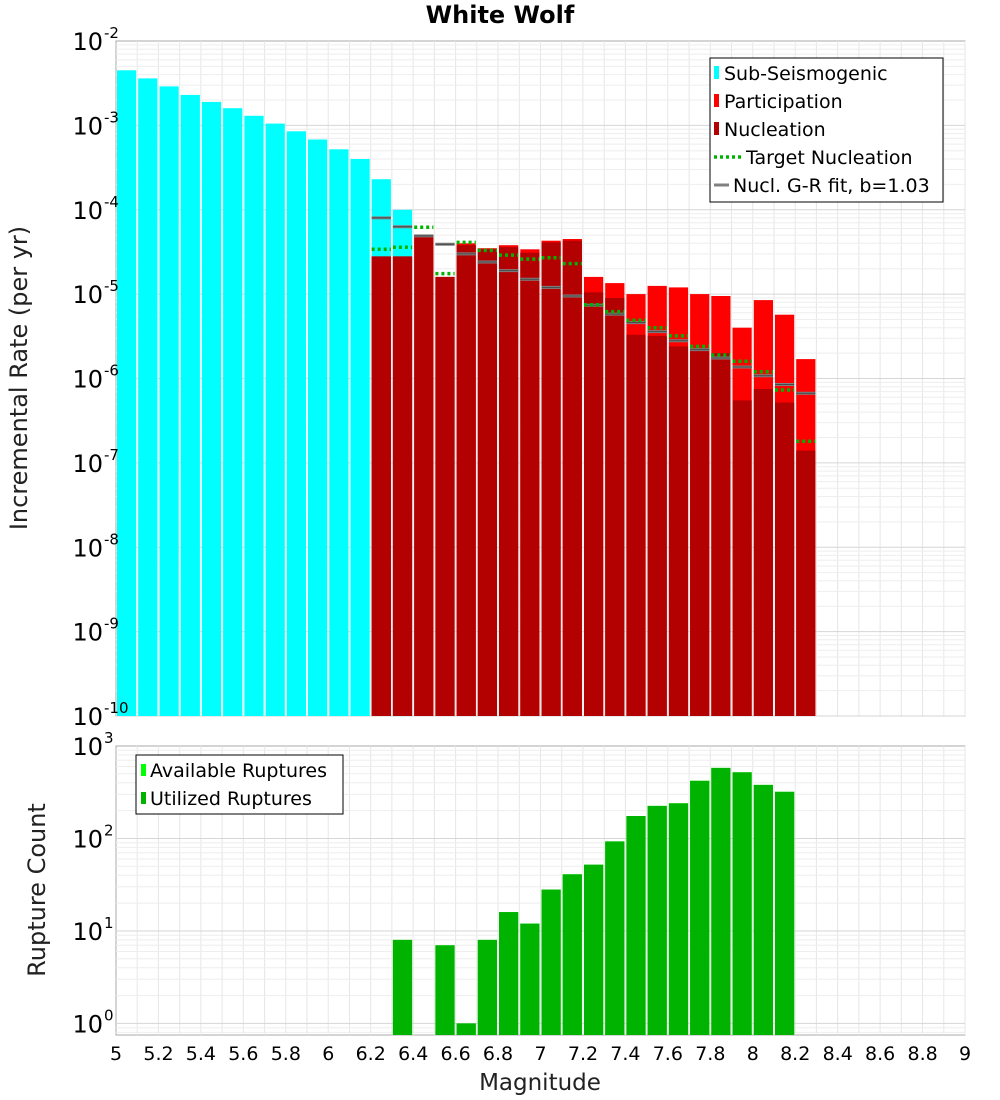 The width and height of the screenshot is (1000, 1100). What do you see at coordinates (111, 624) in the screenshot?
I see `y-tick-exponent: -9` at bounding box center [111, 624].